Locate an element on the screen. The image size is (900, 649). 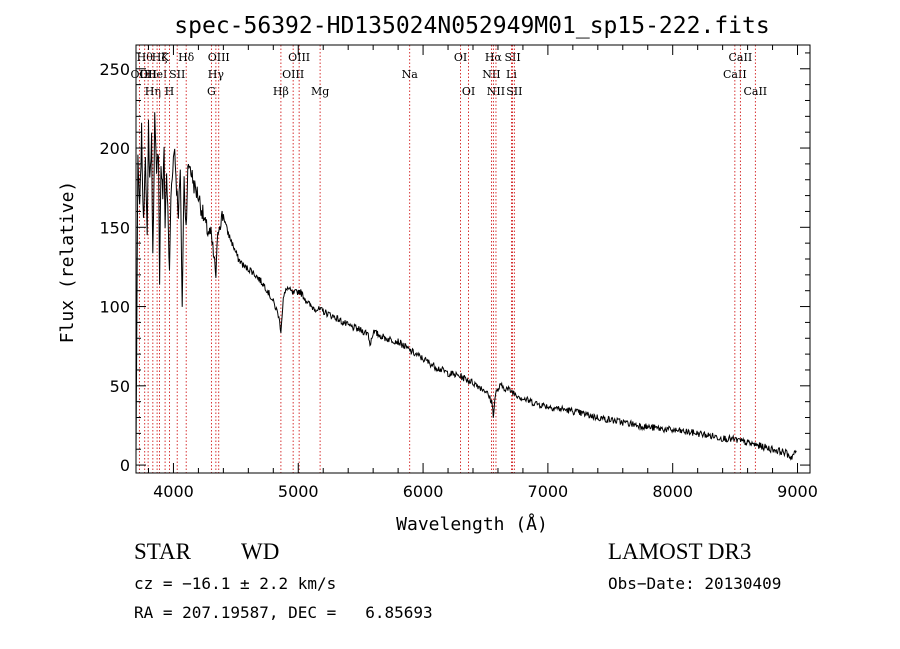
y-tick-label: 0 is located at coordinates (125, 465).